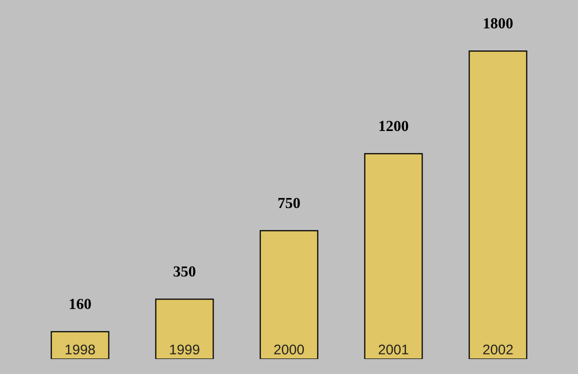  Describe the element at coordinates (185, 349) in the screenshot. I see `x-tick-label: 1999` at that location.